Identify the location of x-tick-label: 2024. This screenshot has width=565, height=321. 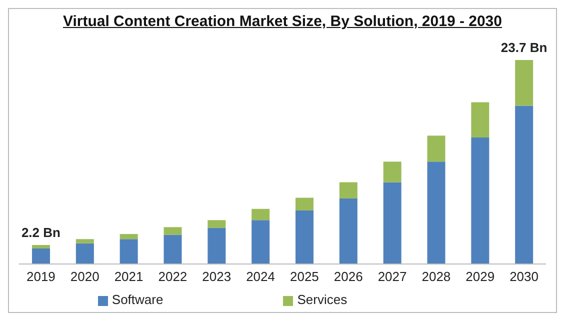
(261, 276).